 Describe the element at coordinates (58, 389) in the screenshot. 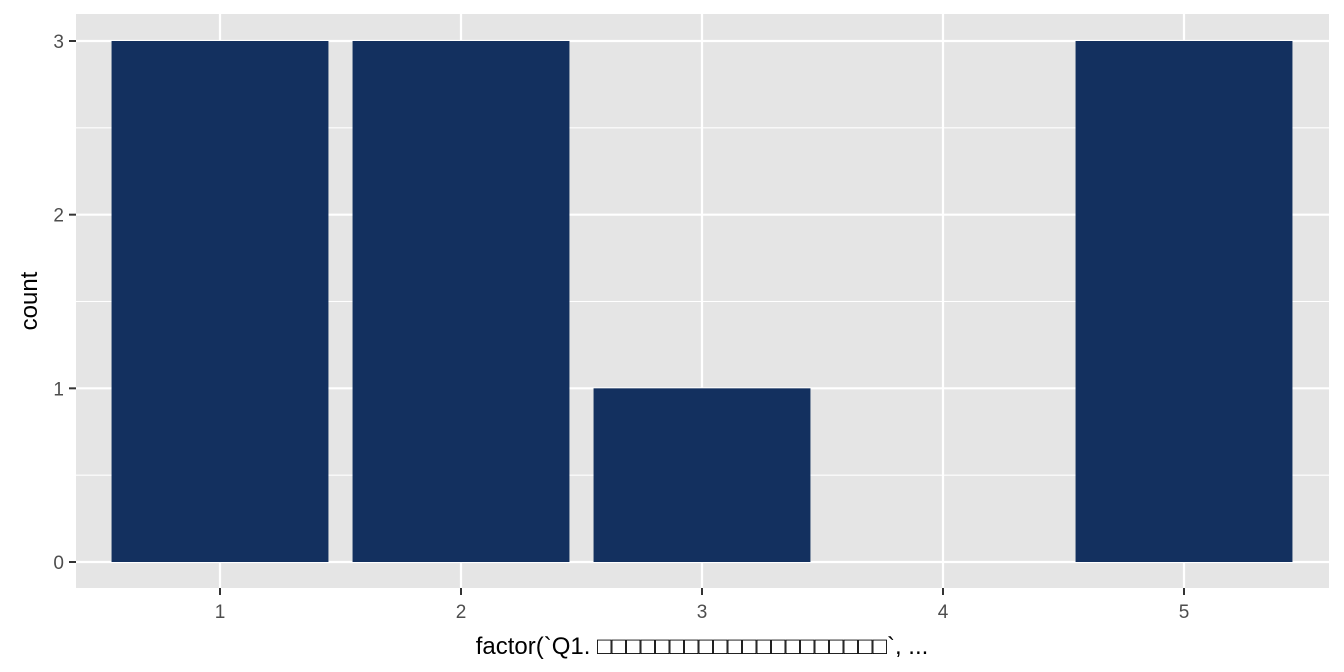

I see `y-tick-label: 1` at that location.